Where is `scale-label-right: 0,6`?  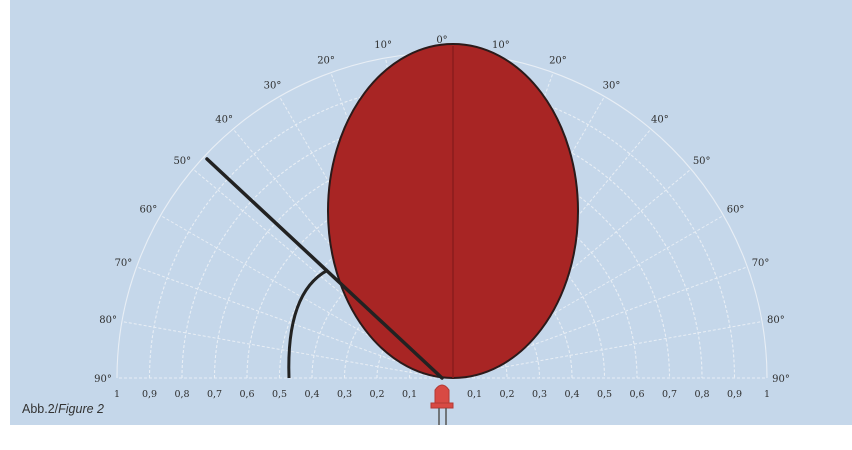
scale-label-right: 0,6 is located at coordinates (636, 394).